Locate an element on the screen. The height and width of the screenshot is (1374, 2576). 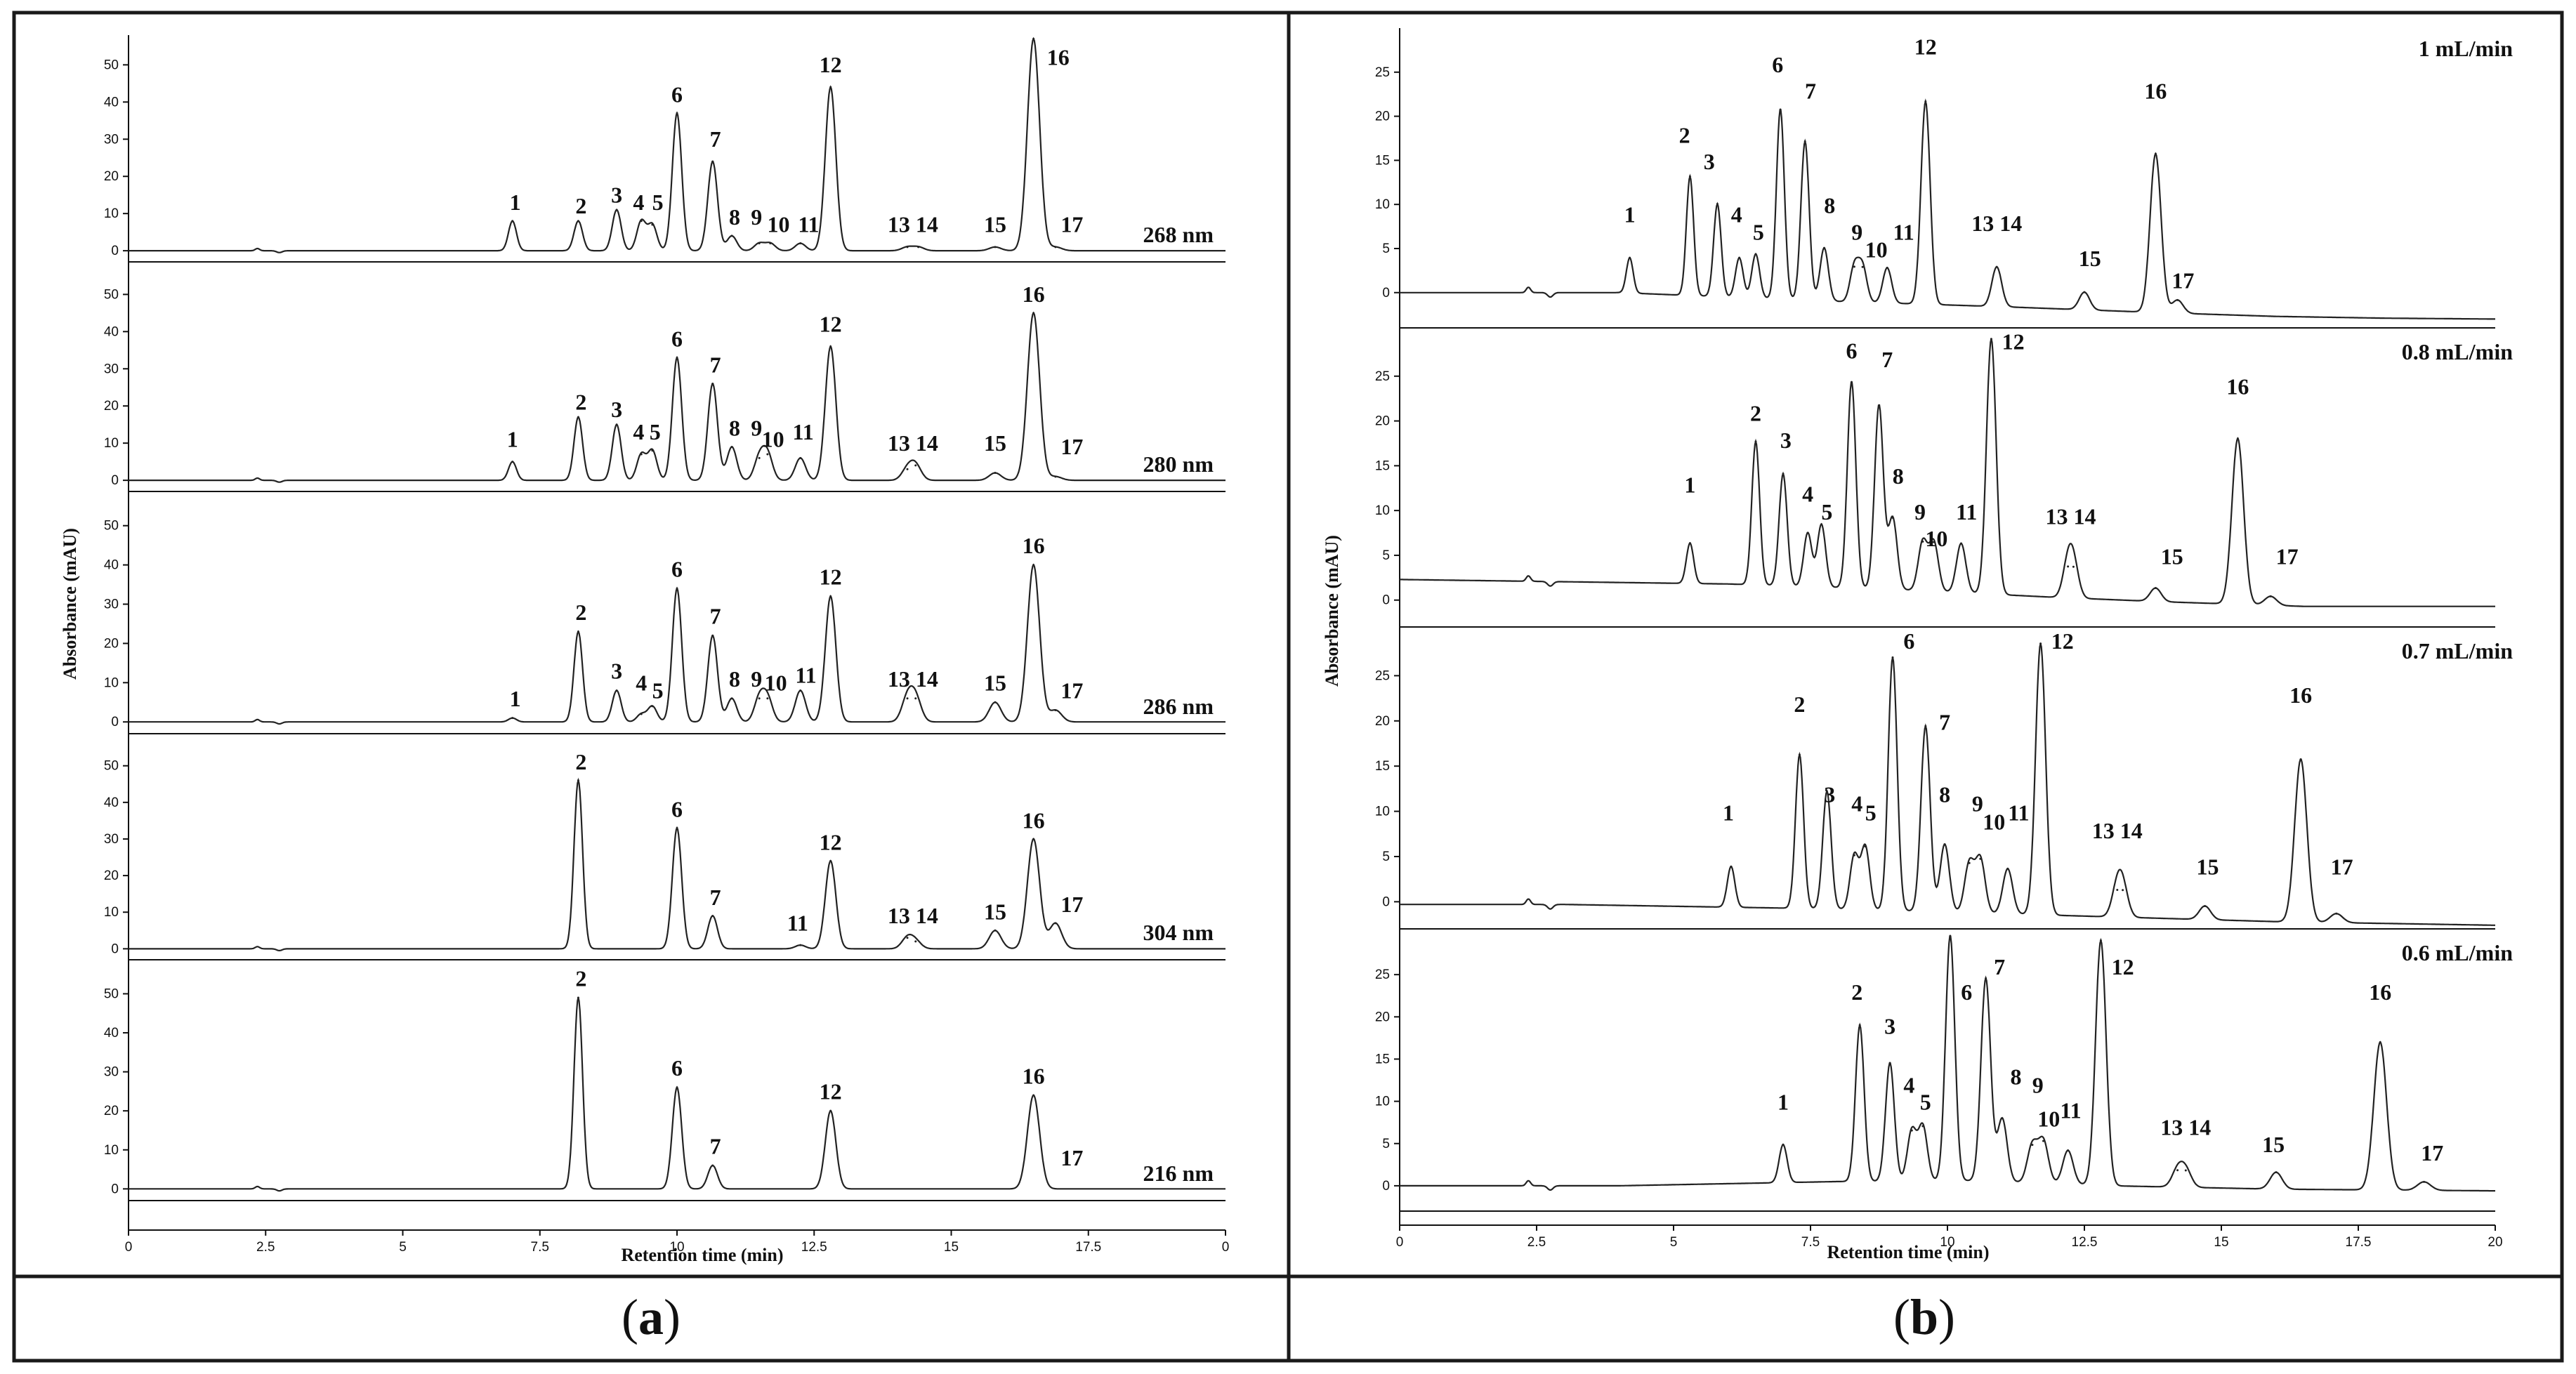
y-tick-label: 0 is located at coordinates (1386, 1186).